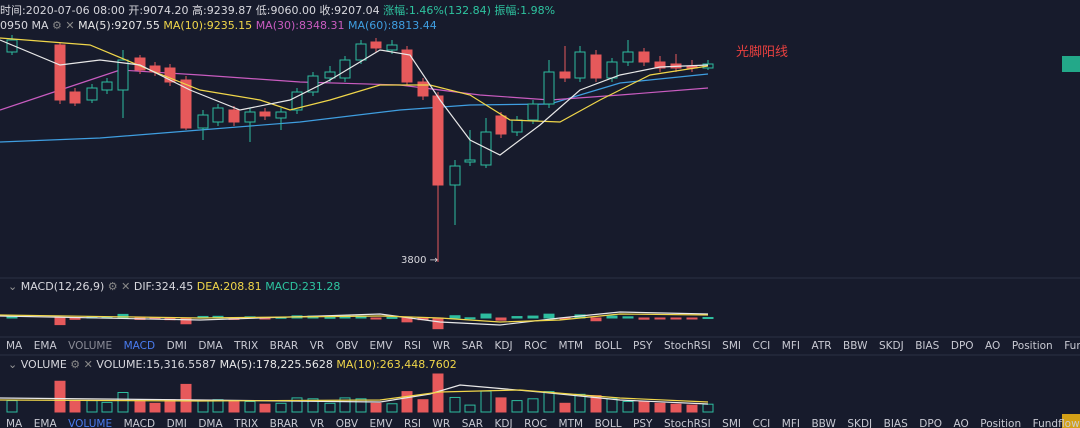 This screenshot has height=428, width=1080. I want to click on high: 高:9239.87, so click(222, 10).